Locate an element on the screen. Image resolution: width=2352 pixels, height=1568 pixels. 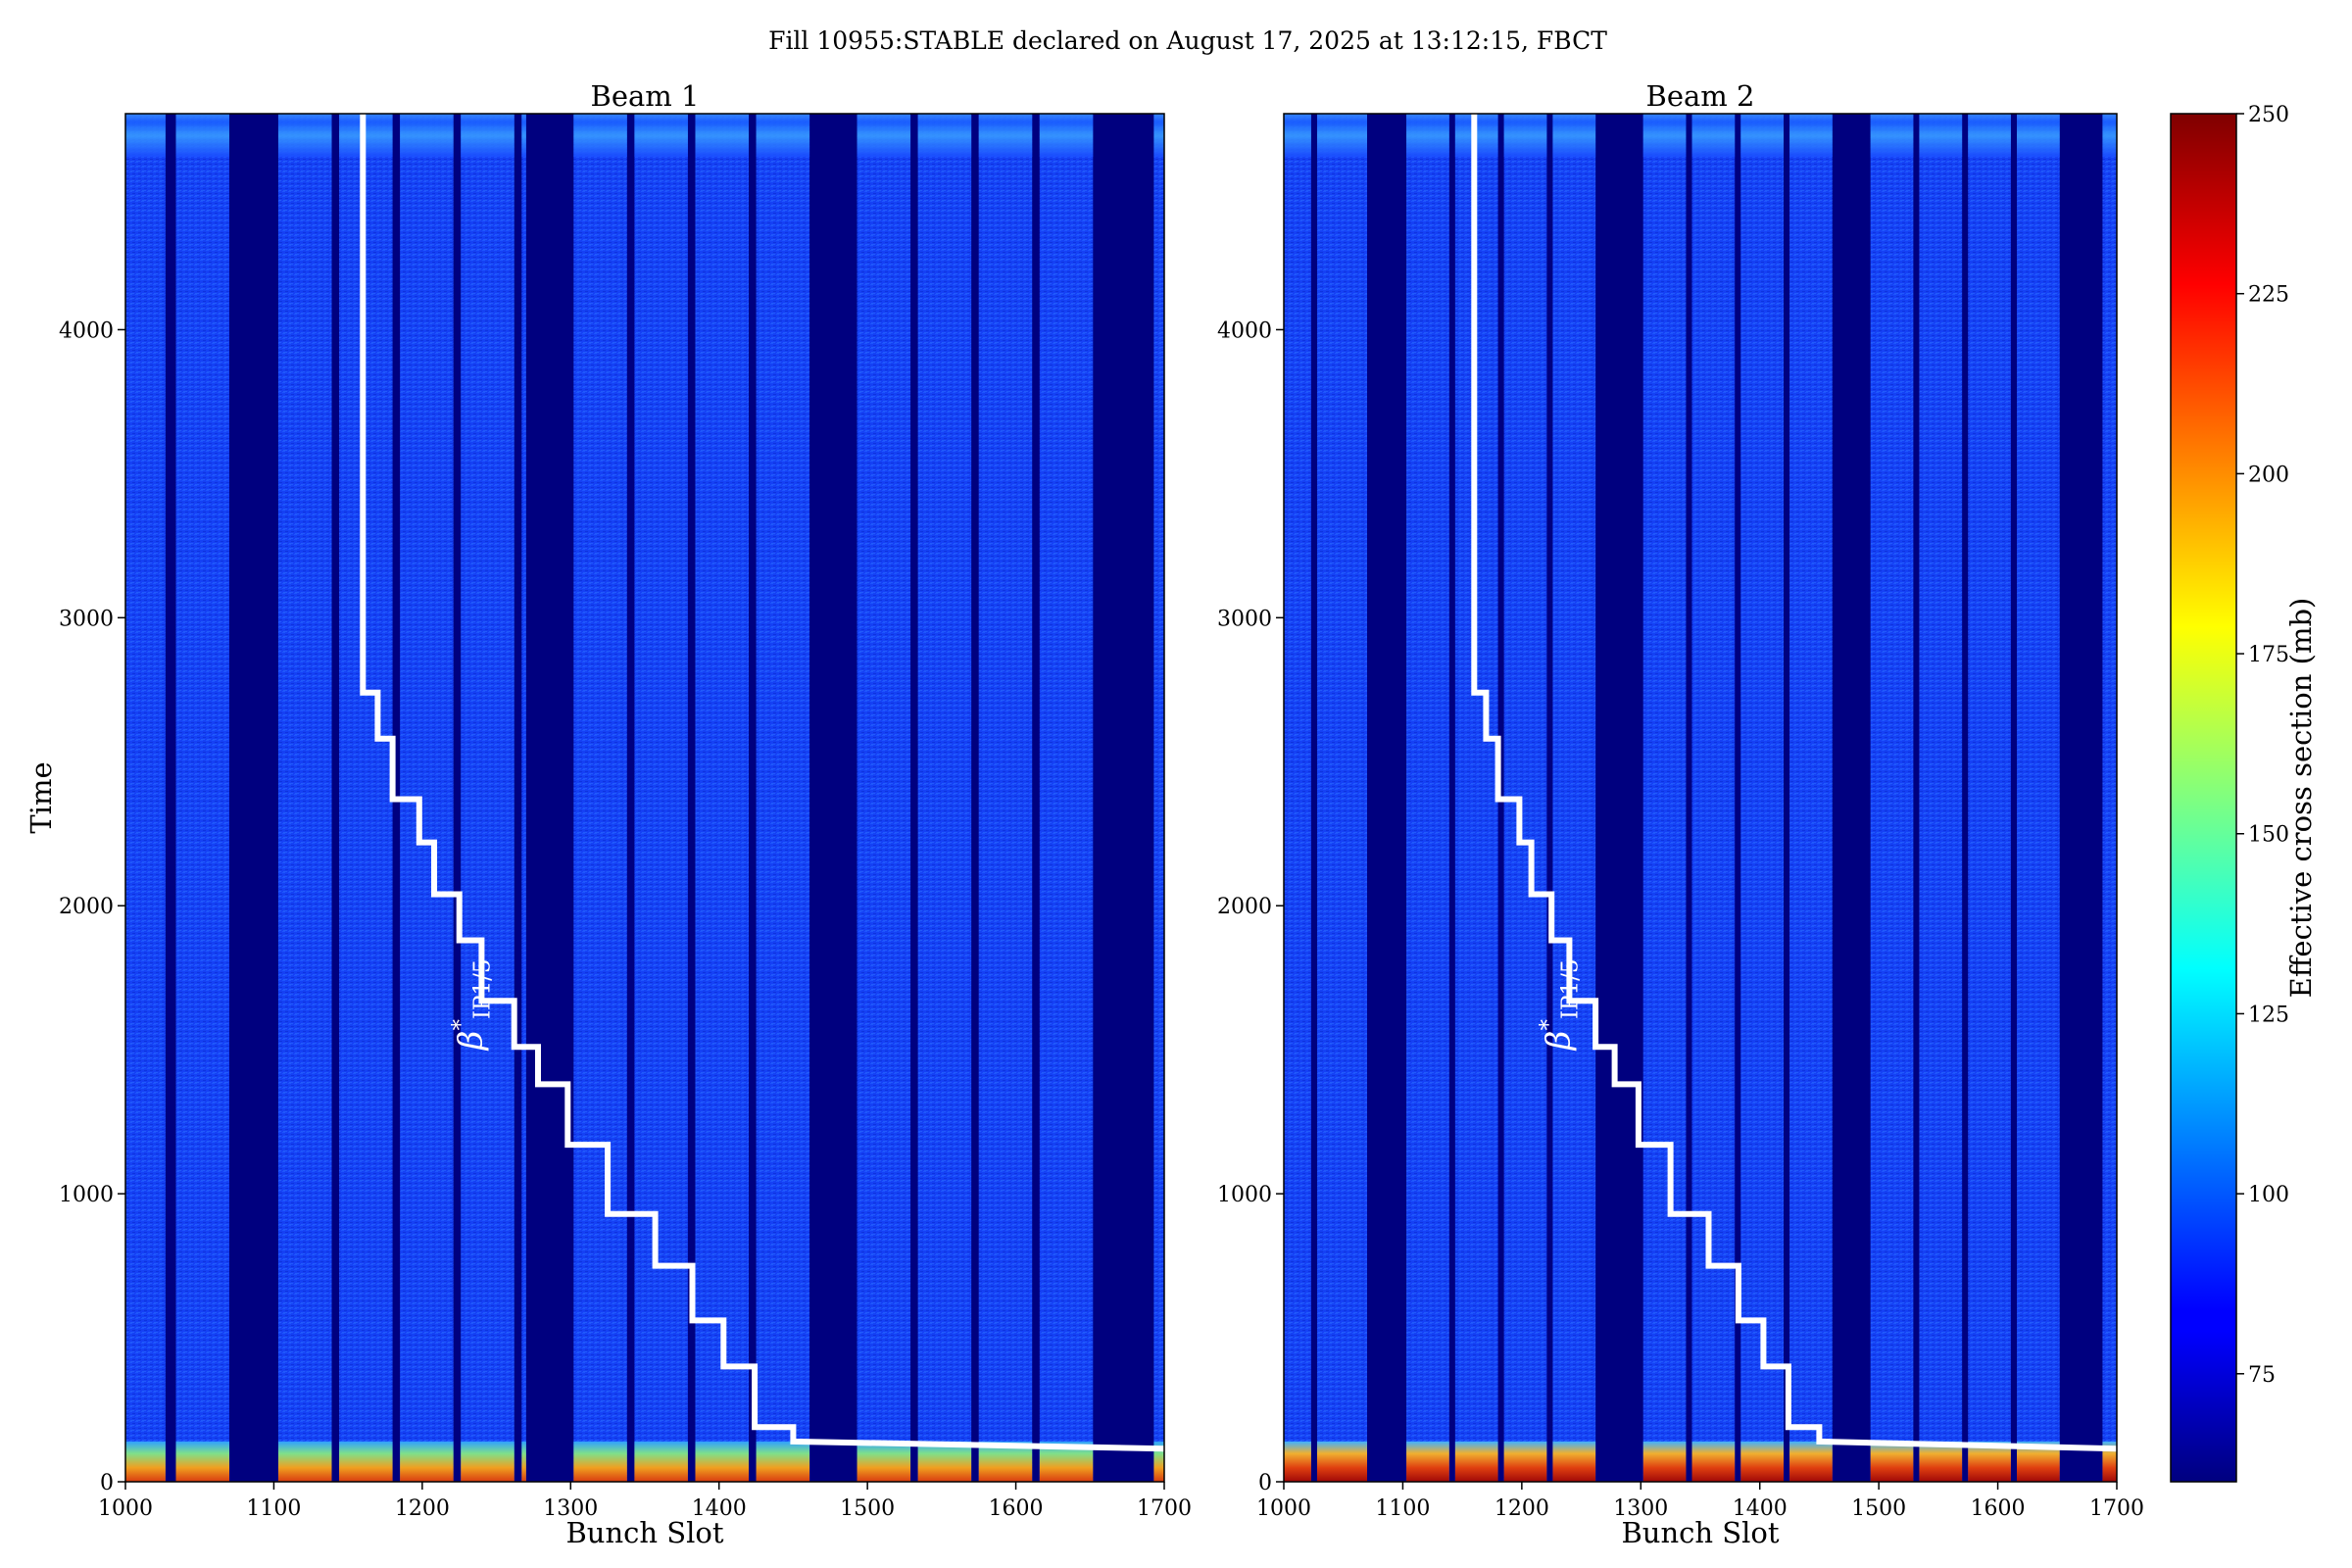
colorbar-tick-label: 175 is located at coordinates (2268, 655).